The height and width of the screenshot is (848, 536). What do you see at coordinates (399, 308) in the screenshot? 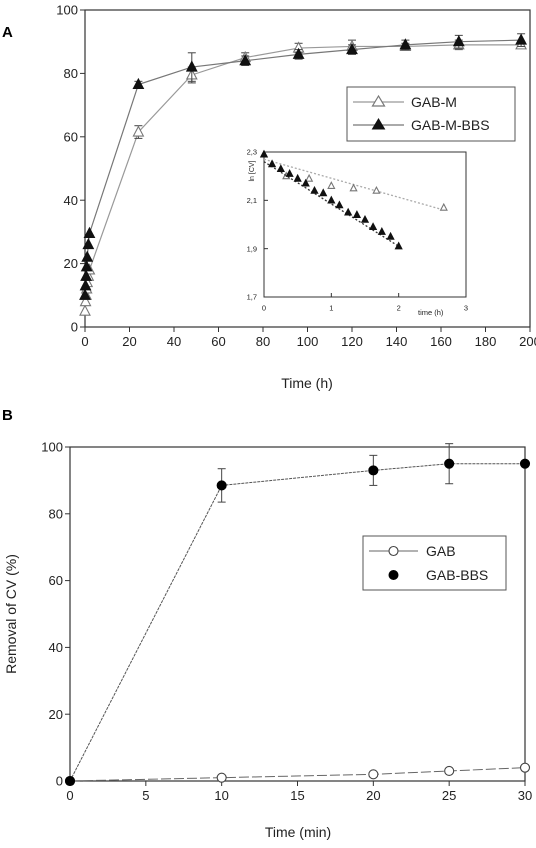
I see `x-tick-label: 2` at bounding box center [399, 308].